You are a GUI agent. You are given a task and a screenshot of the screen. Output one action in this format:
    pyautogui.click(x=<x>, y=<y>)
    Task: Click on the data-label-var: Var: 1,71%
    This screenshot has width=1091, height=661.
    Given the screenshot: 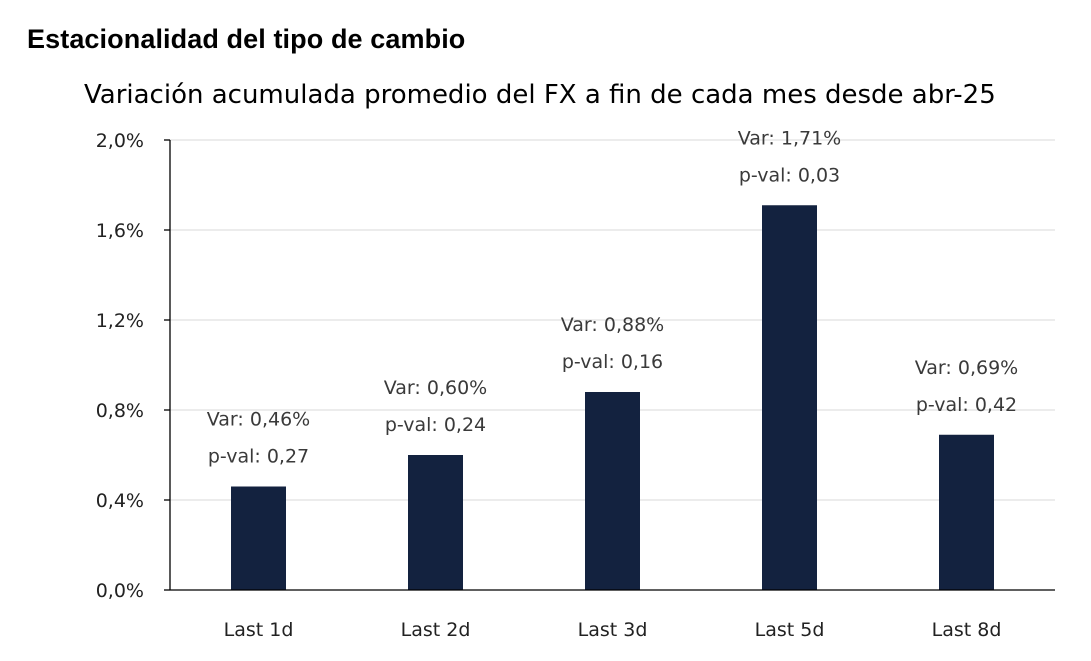 What is the action you would take?
    pyautogui.click(x=789, y=138)
    